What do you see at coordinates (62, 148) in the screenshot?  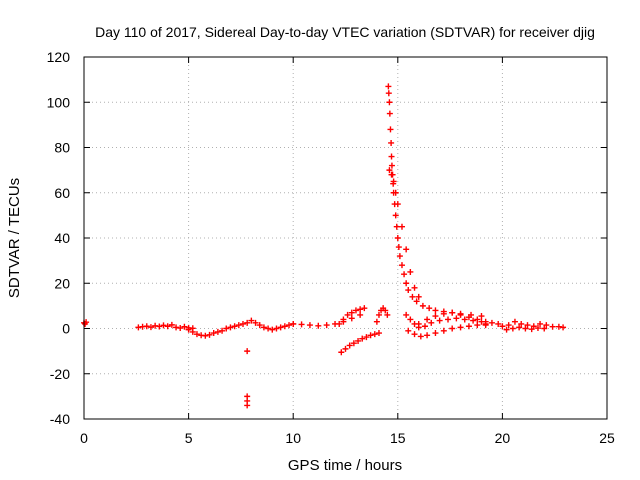 I see `y-tick-label: 80` at bounding box center [62, 148].